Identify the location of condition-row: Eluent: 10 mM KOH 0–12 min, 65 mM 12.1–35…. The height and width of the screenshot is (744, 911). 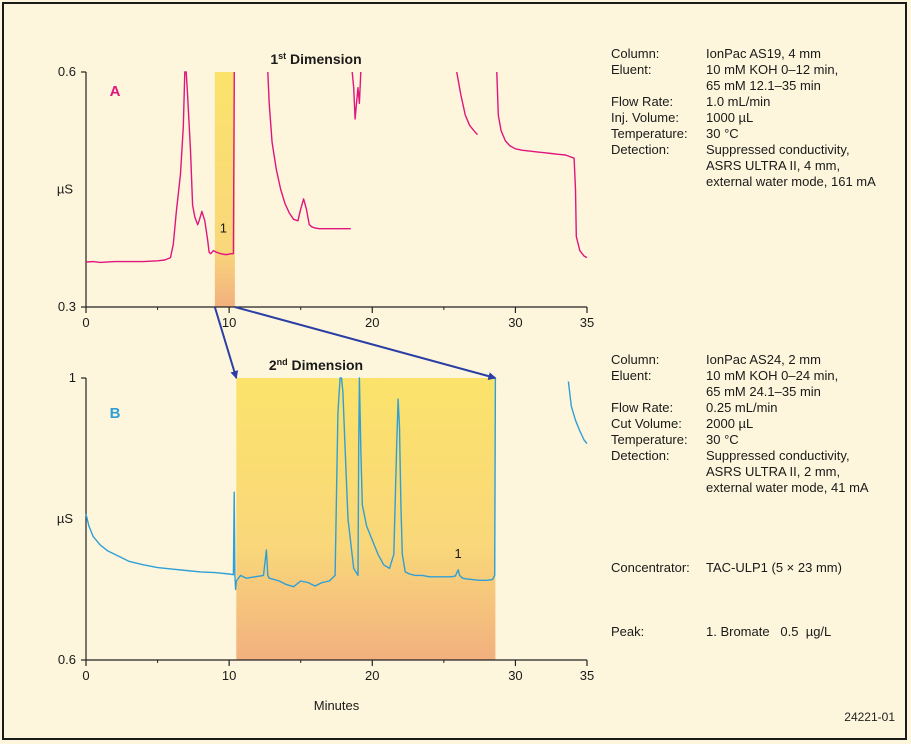
(743, 78).